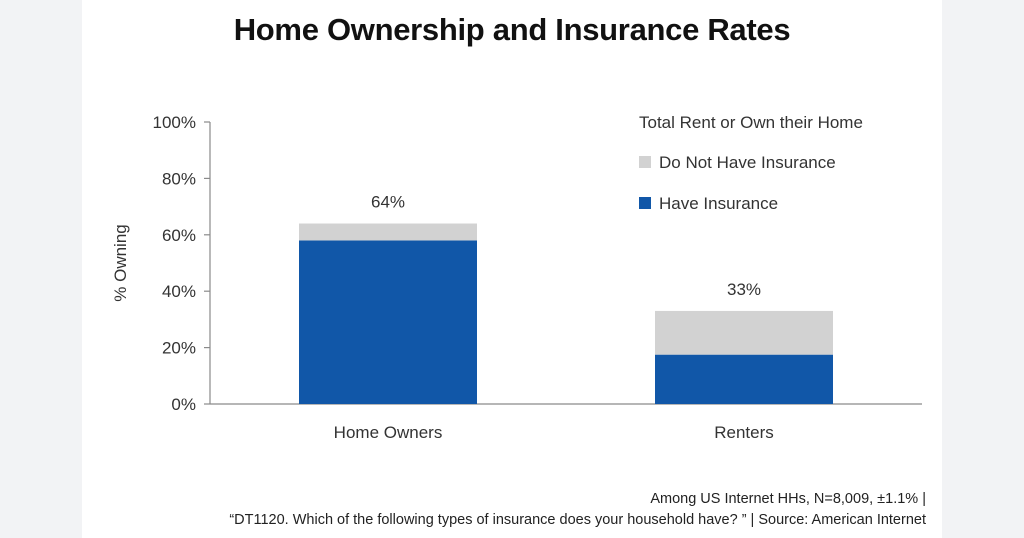 The height and width of the screenshot is (538, 1024). I want to click on y-tick-label: 0%, so click(183, 404).